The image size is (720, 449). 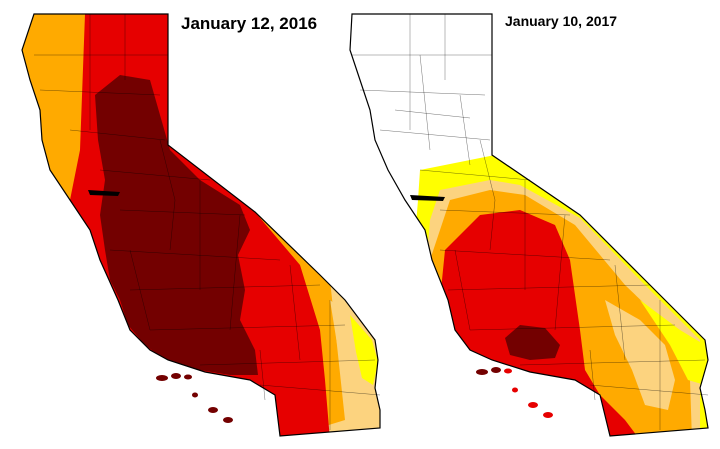 I want to click on map-title-2017: January 10, 2017, so click(x=561, y=21).